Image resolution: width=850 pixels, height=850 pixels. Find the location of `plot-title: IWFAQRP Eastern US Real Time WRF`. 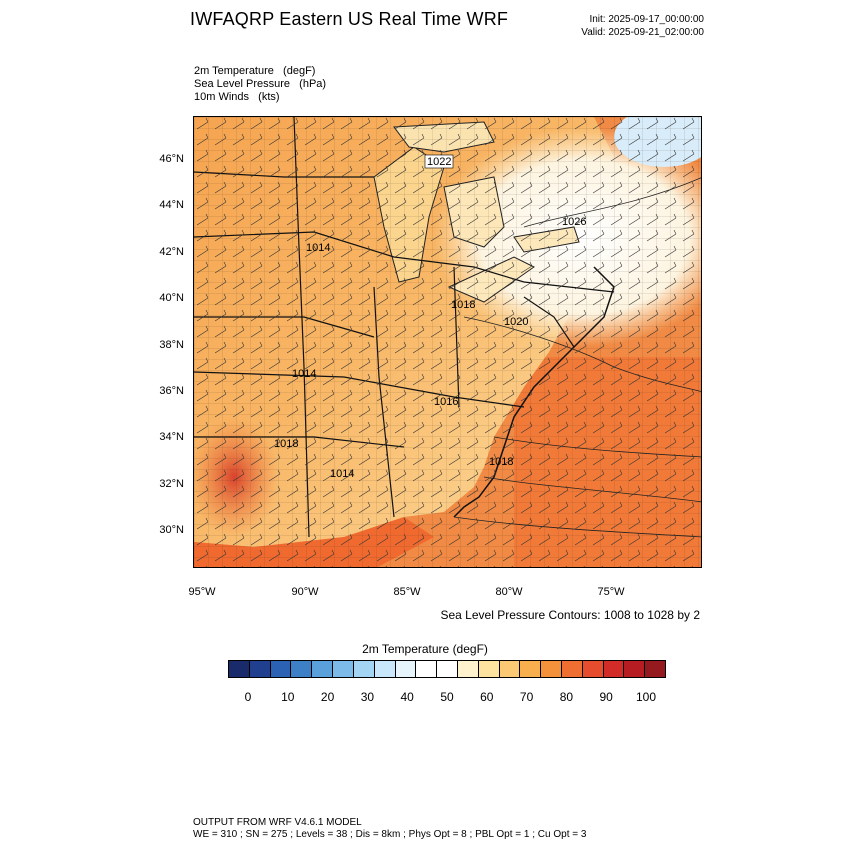

plot-title: IWFAQRP Eastern US Real Time WRF is located at coordinates (349, 19).